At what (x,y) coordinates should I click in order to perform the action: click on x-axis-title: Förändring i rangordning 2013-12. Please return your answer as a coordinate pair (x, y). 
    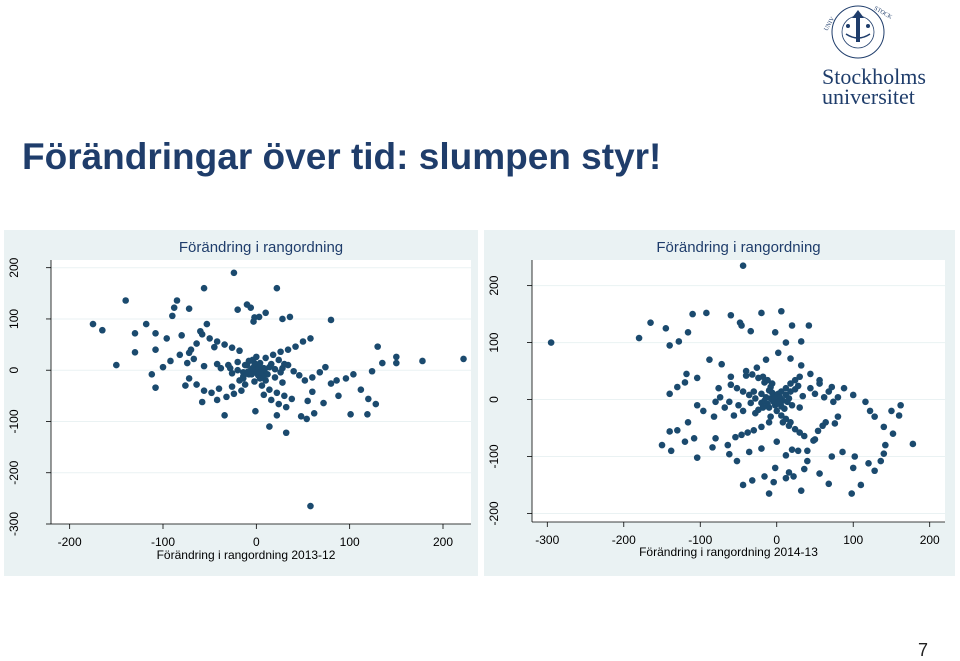
    Looking at the image, I should click on (246, 555).